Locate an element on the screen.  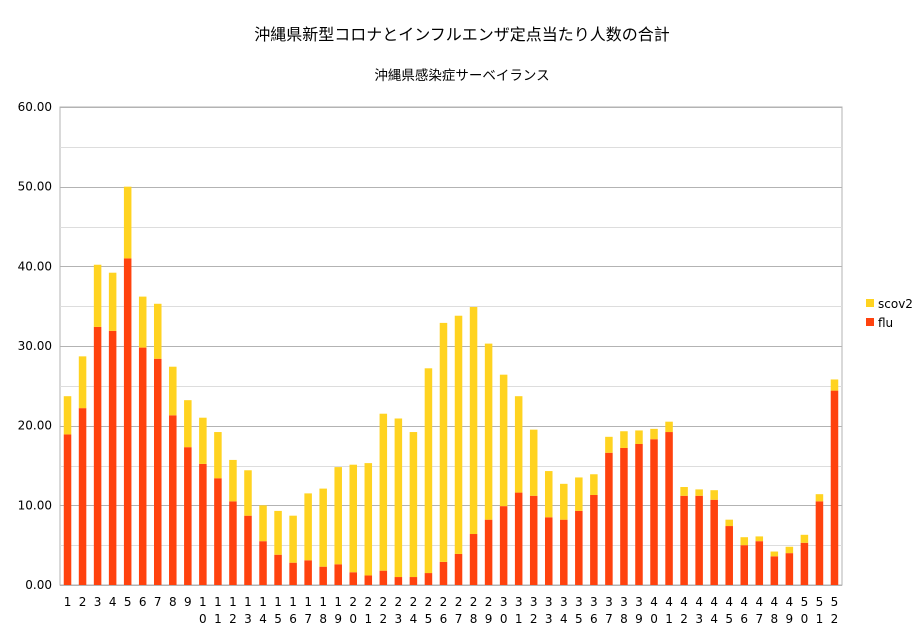
legend-label-flu: flu is located at coordinates (885, 323).